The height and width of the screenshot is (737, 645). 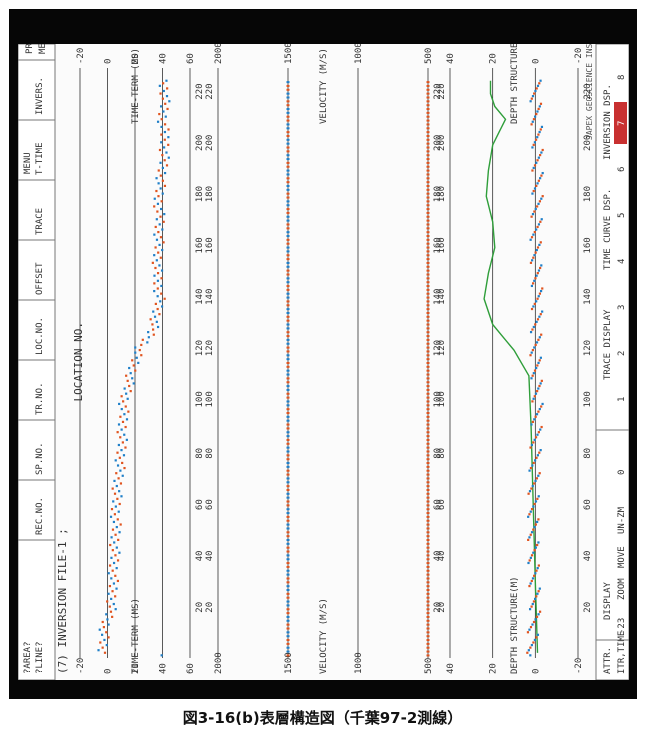 What do you see at coordinates (622, 169) in the screenshot?
I see `display-number-6: 6` at bounding box center [622, 169].